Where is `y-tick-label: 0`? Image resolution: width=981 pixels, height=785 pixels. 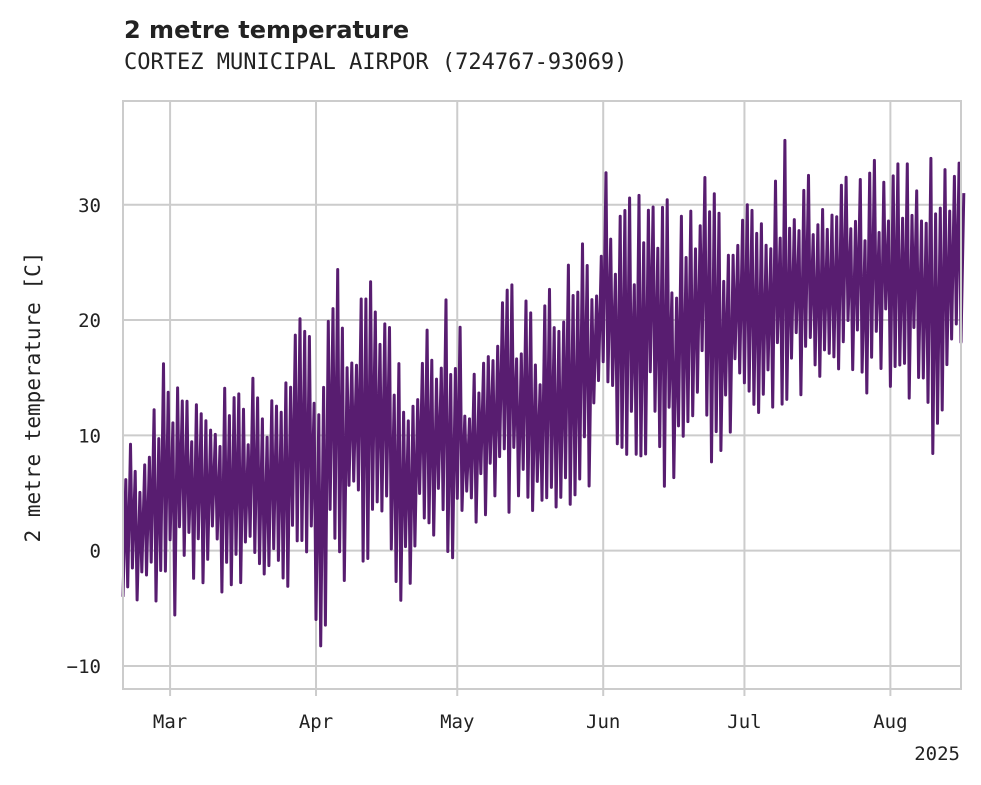 y-tick-label: 0 is located at coordinates (95, 552).